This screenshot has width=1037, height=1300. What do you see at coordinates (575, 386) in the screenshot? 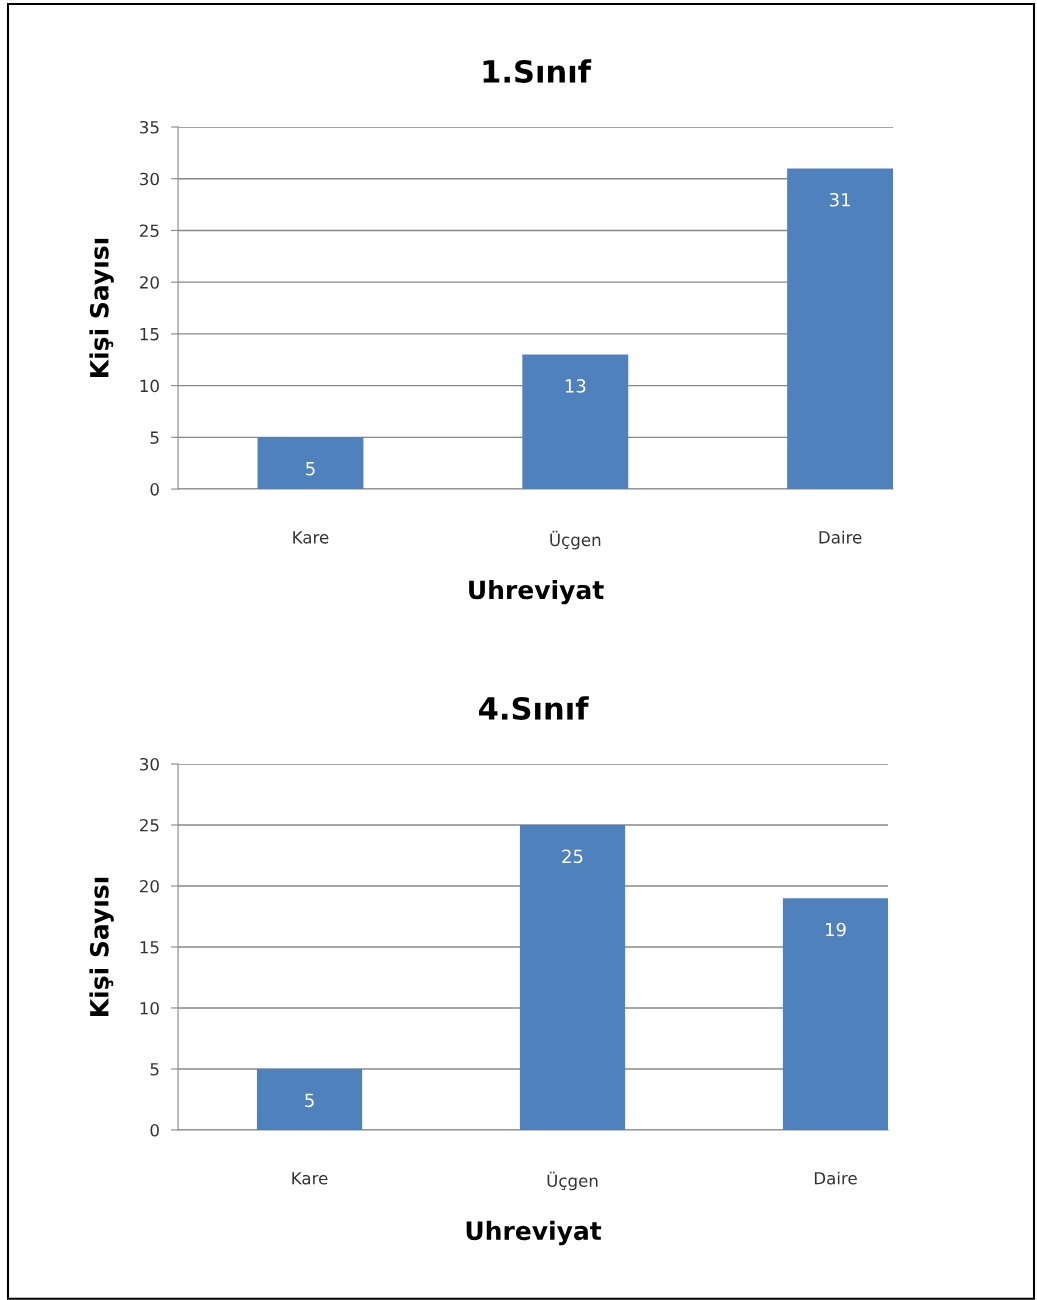
I see `data-label: 13` at bounding box center [575, 386].